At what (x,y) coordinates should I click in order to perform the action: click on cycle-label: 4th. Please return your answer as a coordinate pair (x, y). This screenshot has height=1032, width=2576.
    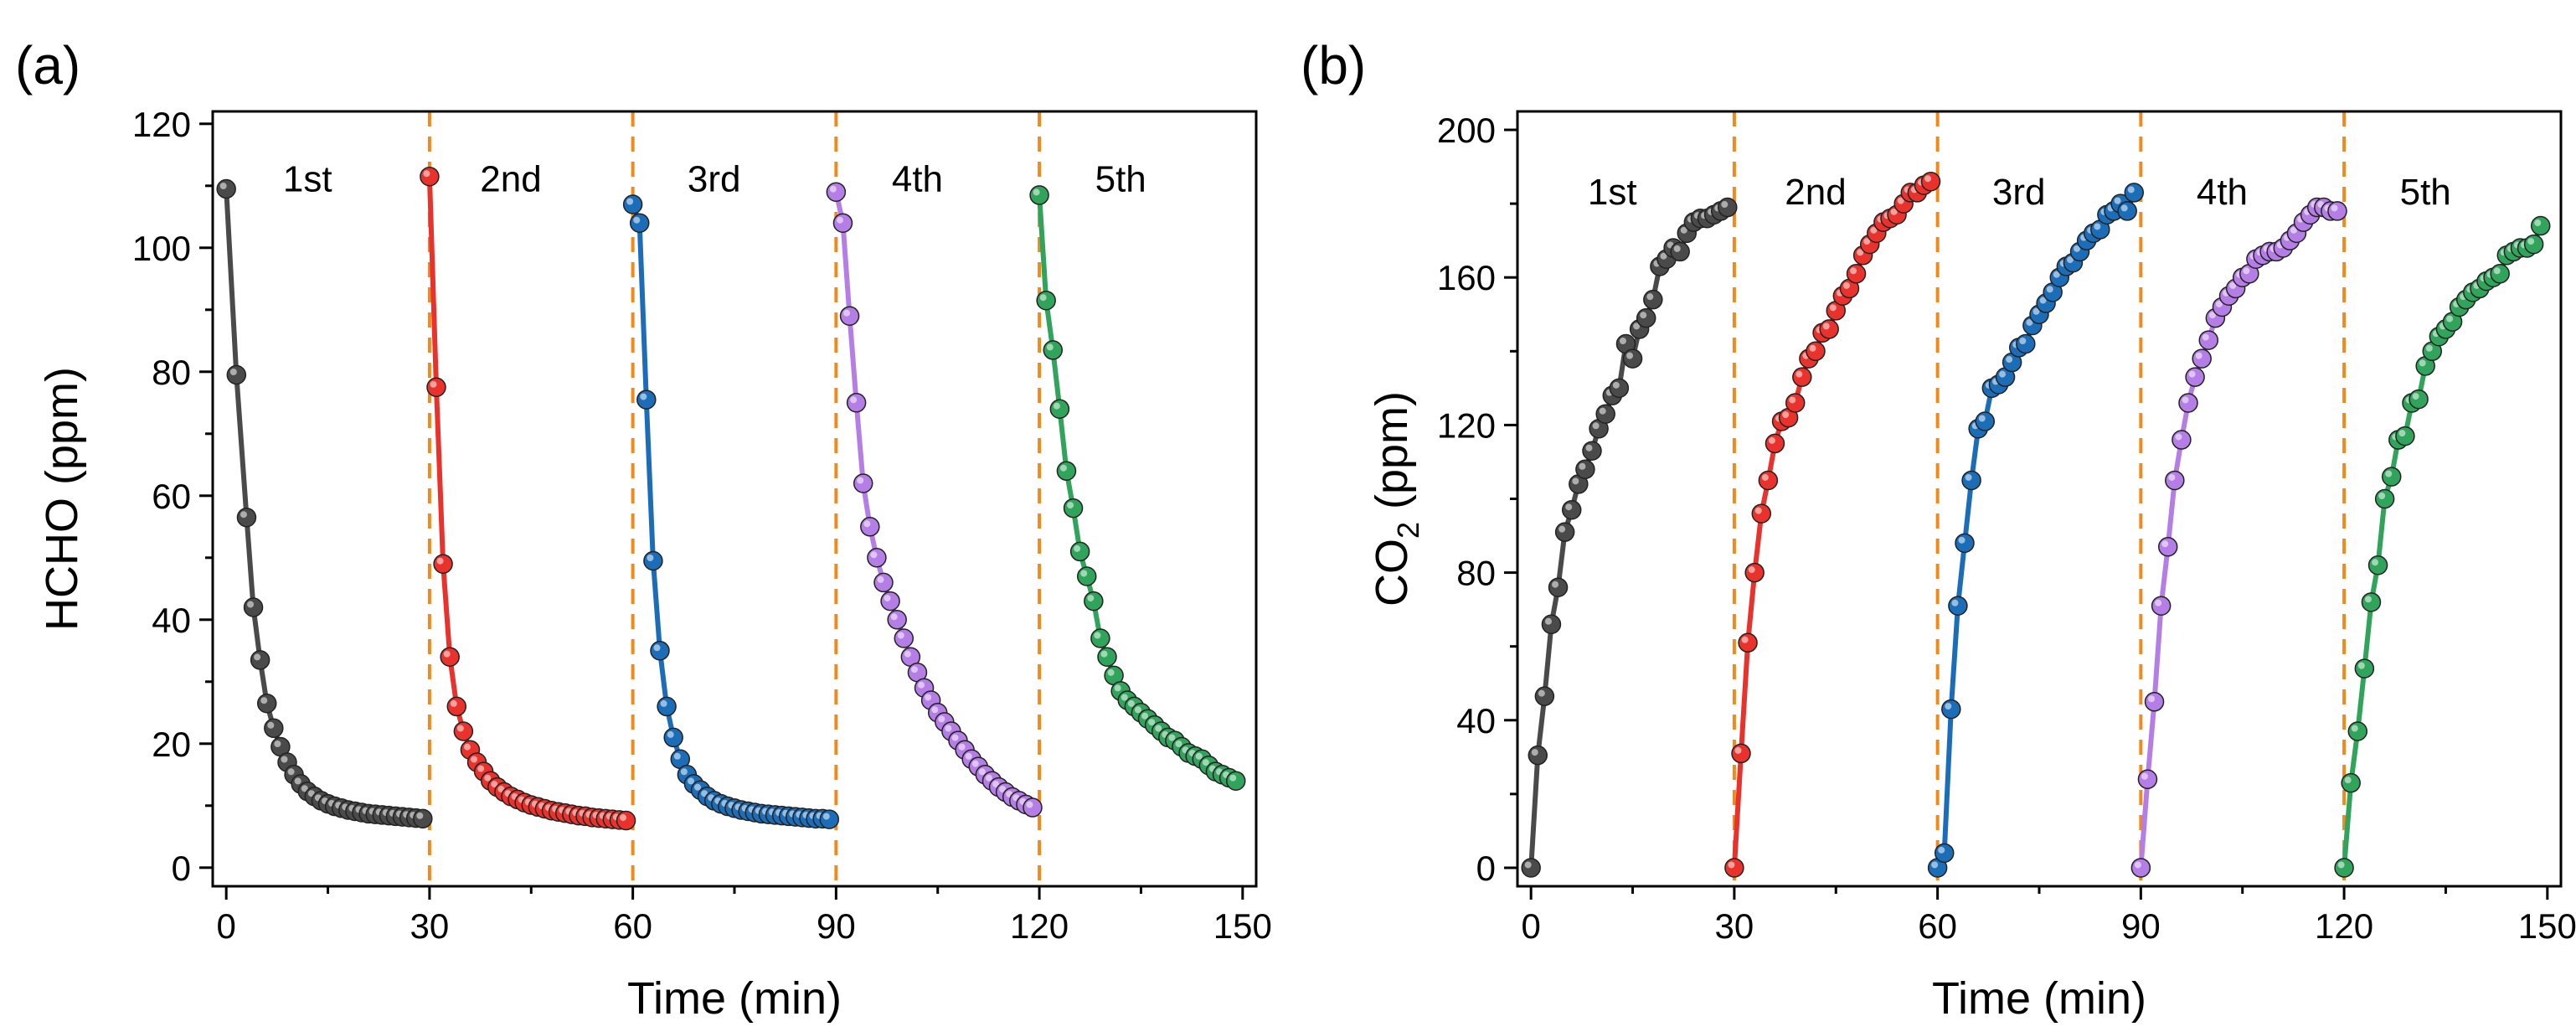
    Looking at the image, I should click on (2222, 192).